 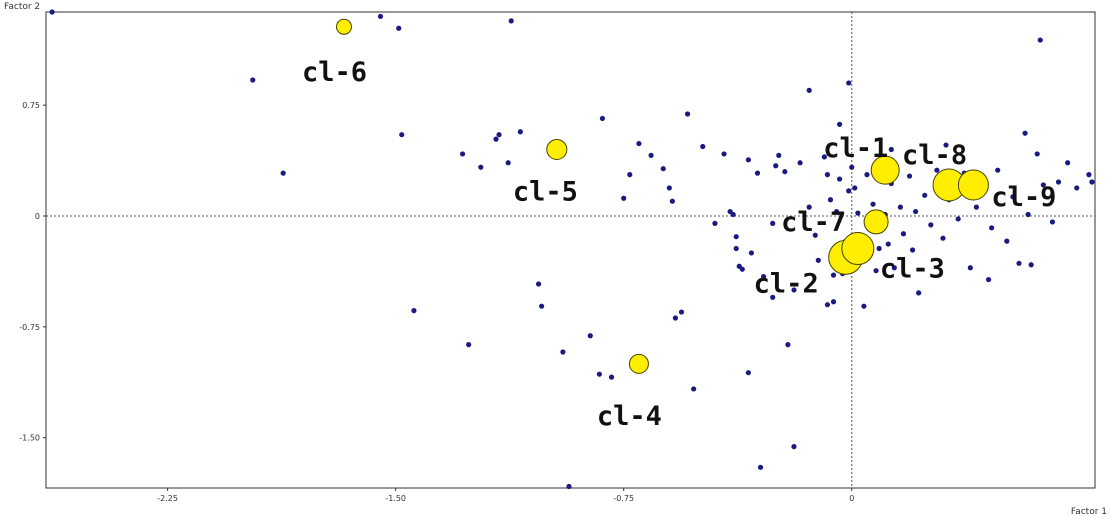 I want to click on cluster-label-cl-9: cl-9, so click(x=1023, y=197).